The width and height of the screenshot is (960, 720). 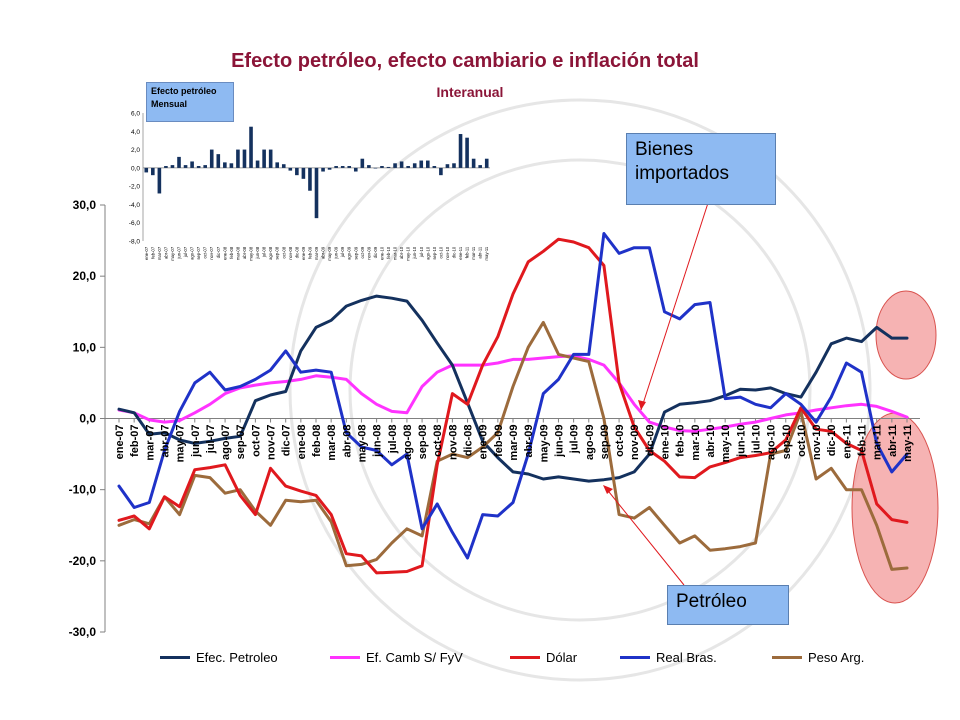 What do you see at coordinates (85, 347) in the screenshot?
I see `y-tick-label: 10,0` at bounding box center [85, 347].